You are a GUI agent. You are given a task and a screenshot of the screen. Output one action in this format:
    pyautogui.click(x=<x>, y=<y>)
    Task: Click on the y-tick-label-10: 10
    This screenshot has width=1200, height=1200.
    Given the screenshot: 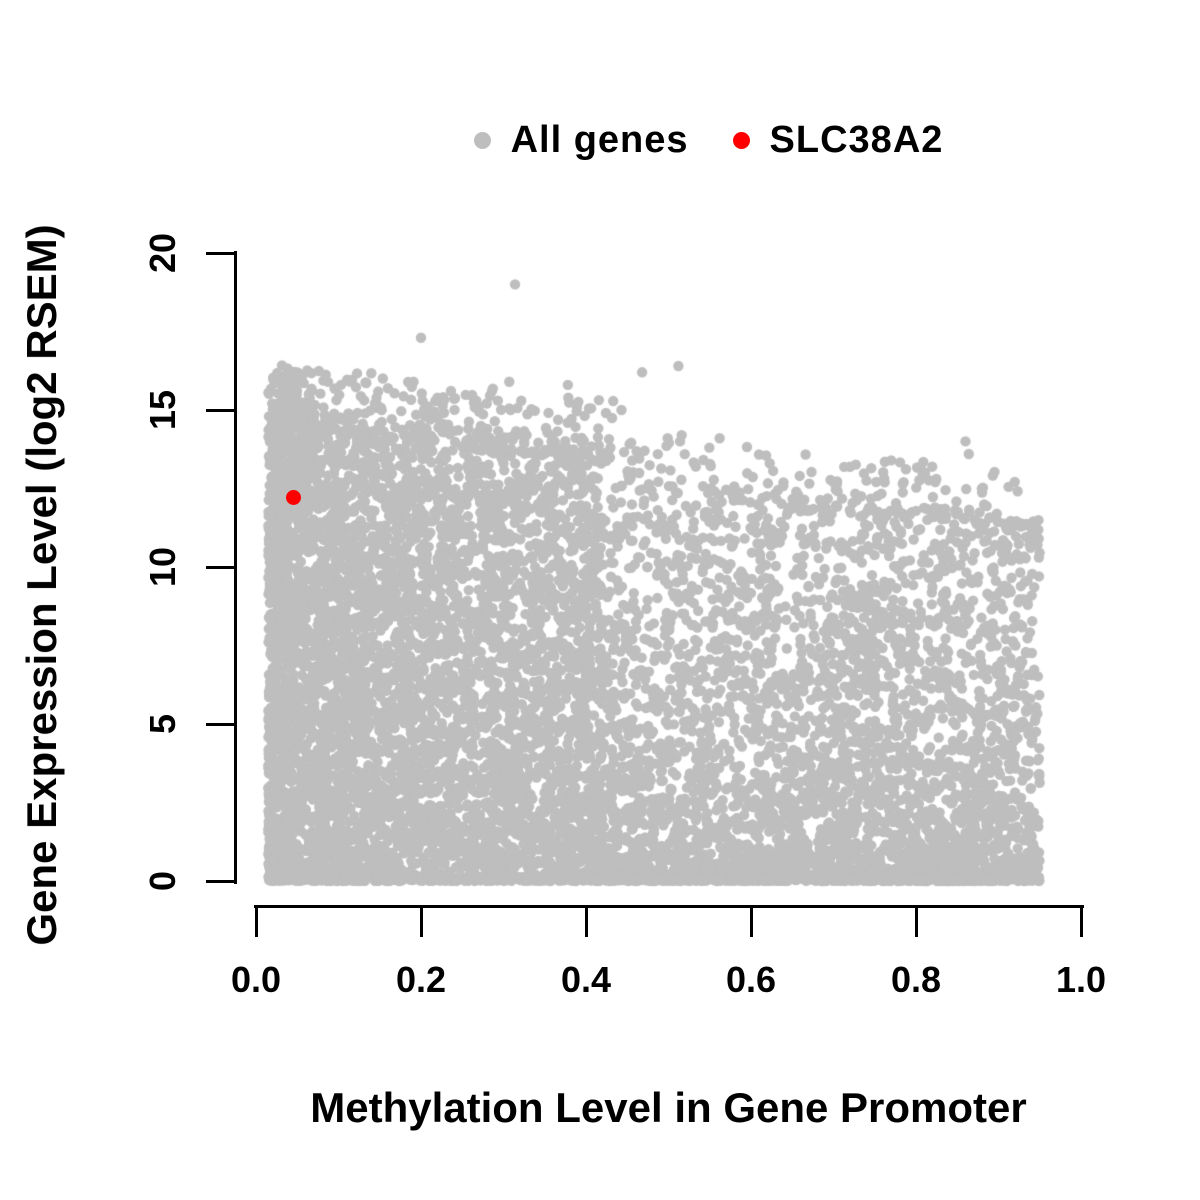 What is the action you would take?
    pyautogui.click(x=162, y=567)
    